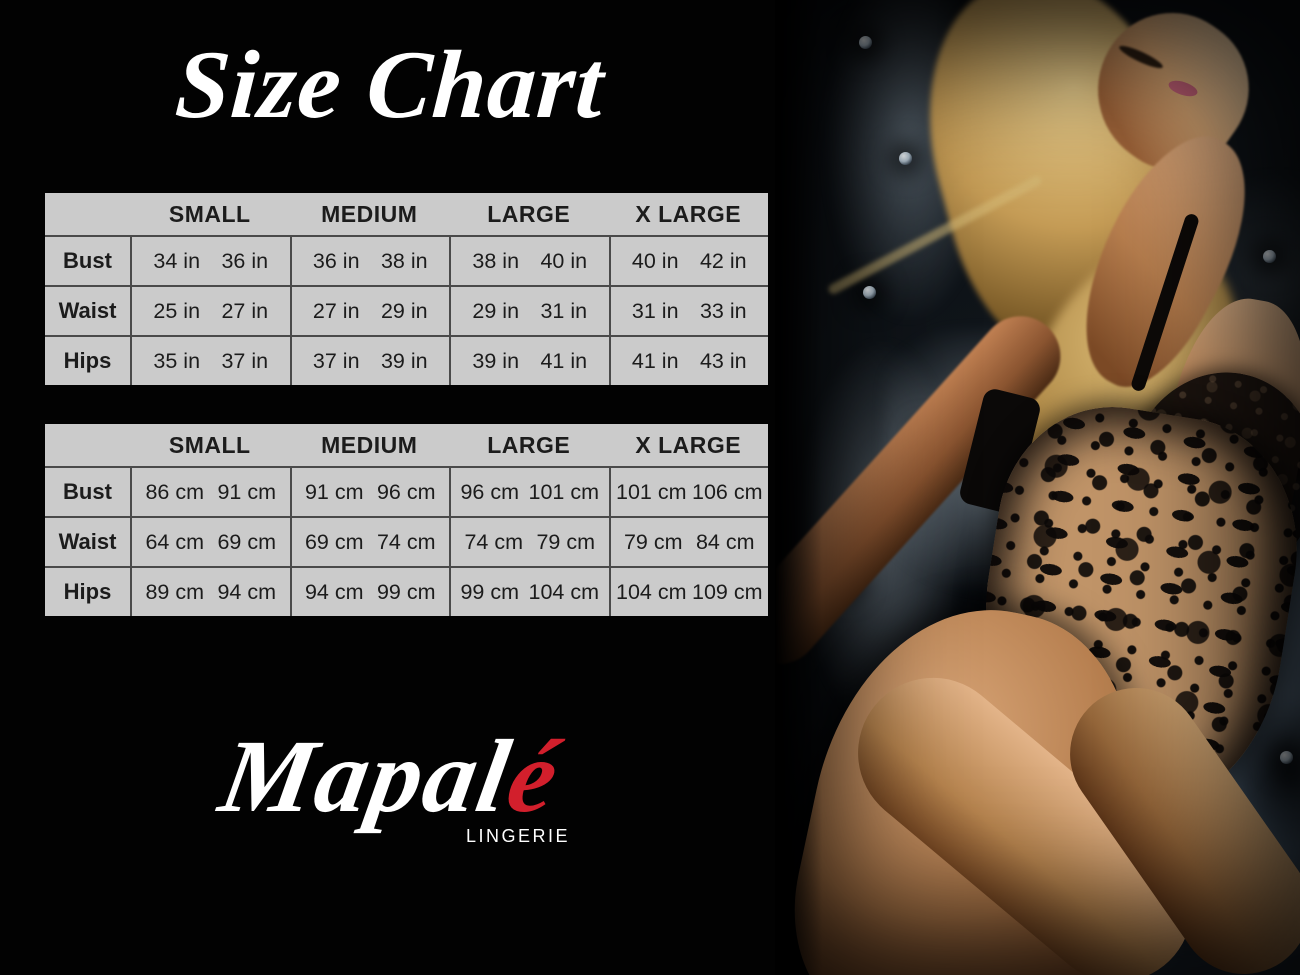  What do you see at coordinates (529, 261) in the screenshot?
I see `measurement-cell: 38 in 40 in` at bounding box center [529, 261].